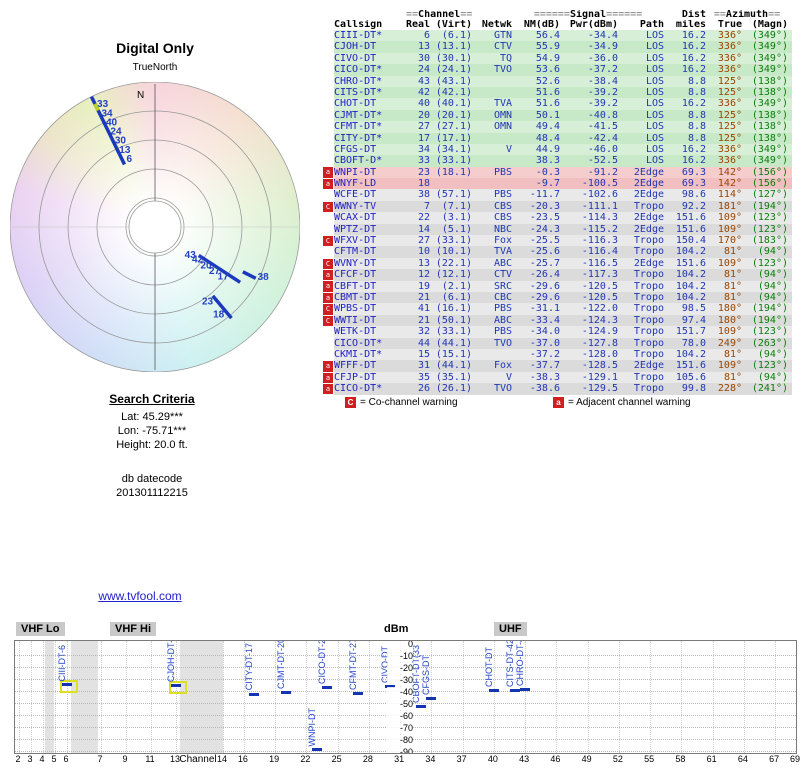 The height and width of the screenshot is (768, 800). I want to click on cell-real: 33, so click(423, 161).